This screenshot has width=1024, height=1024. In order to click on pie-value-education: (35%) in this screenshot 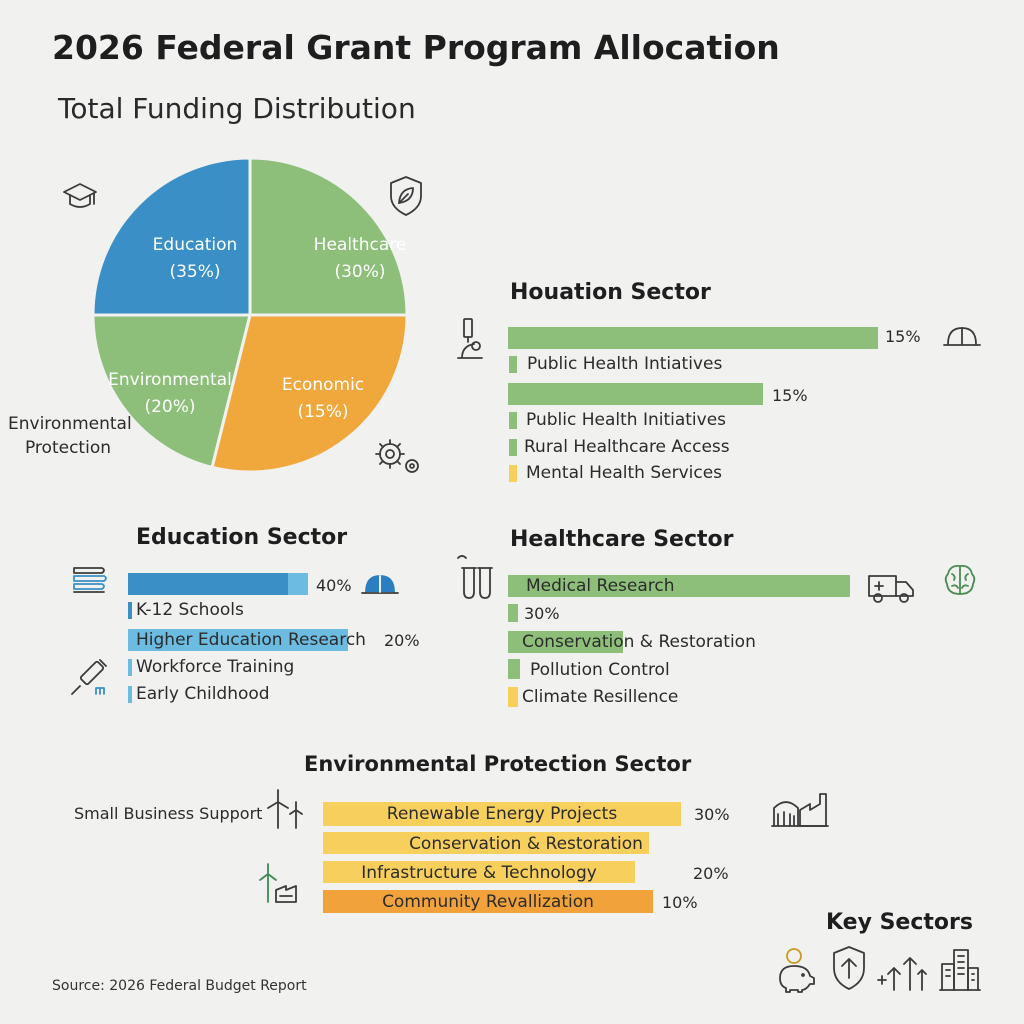, I will do `click(194, 272)`.